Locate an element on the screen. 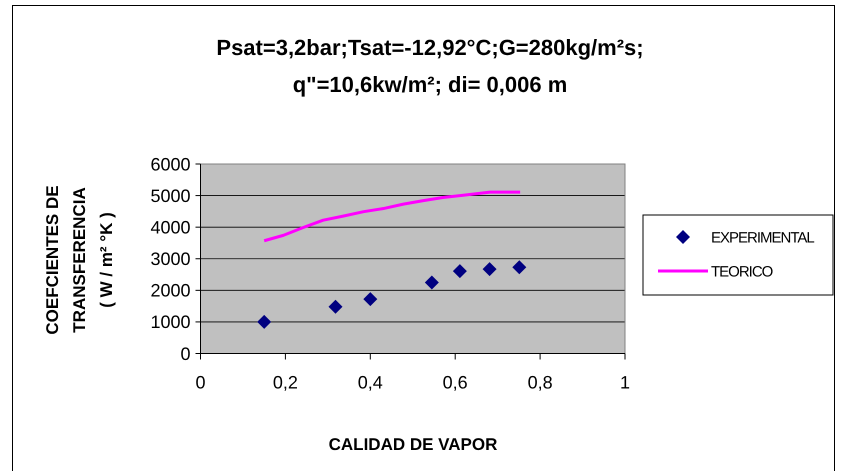 This screenshot has height=471, width=842. y-tick-label: 1000 is located at coordinates (170, 322).